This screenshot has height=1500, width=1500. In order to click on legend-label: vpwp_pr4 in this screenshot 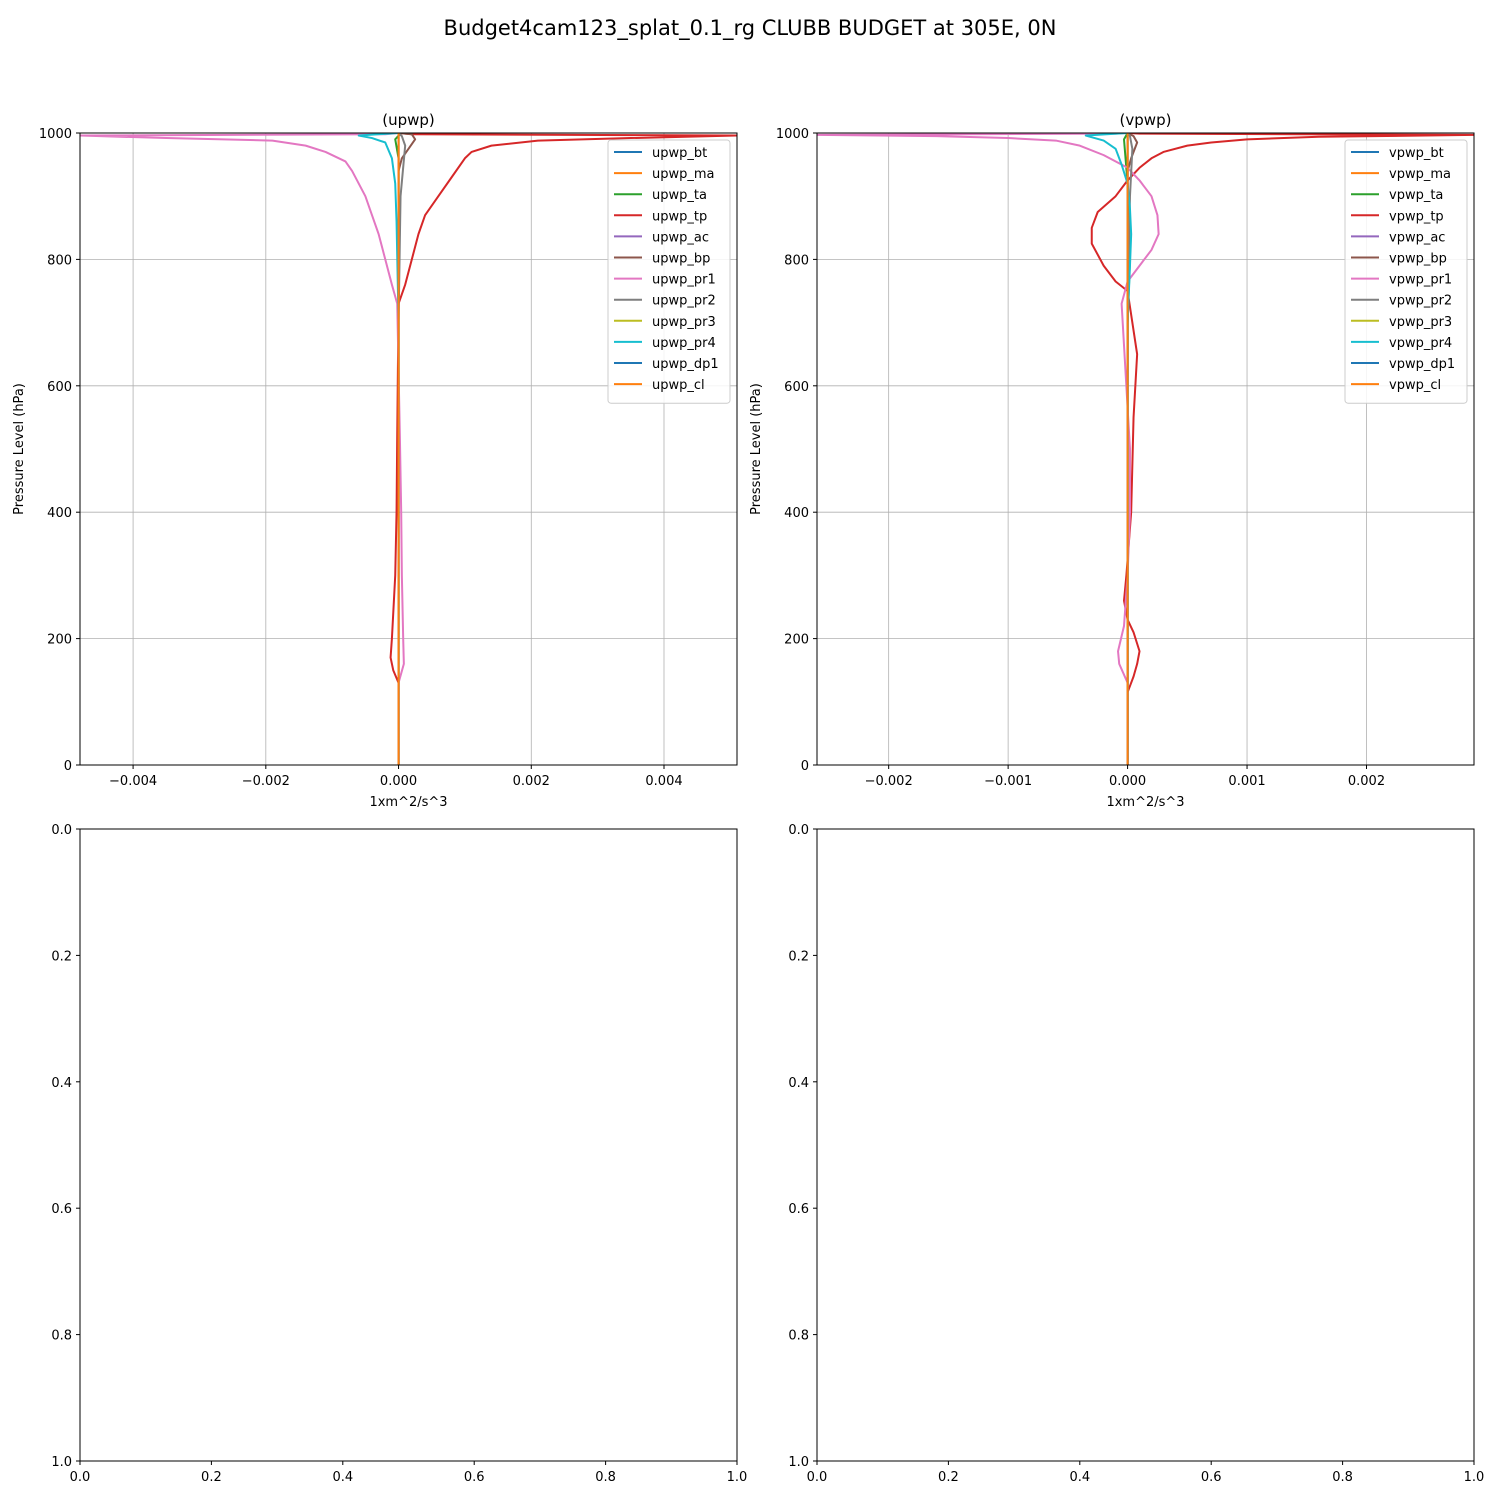, I will do `click(1420, 343)`.